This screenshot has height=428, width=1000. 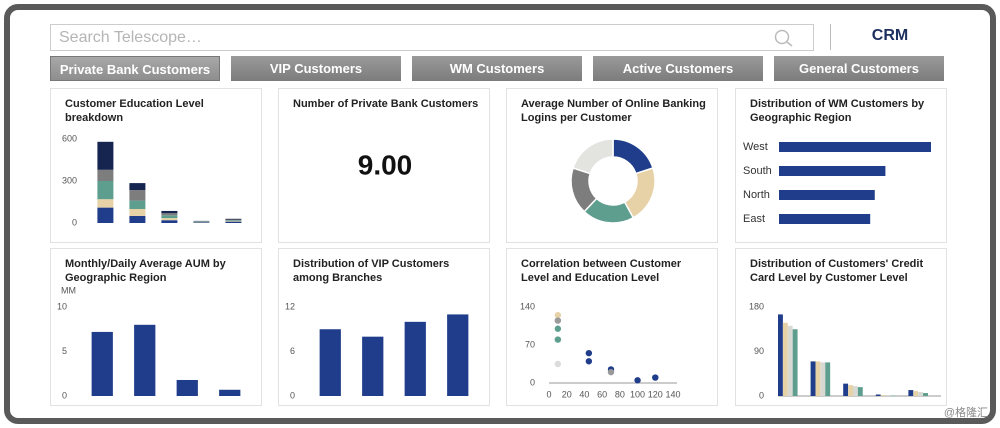 What do you see at coordinates (69, 180) in the screenshot?
I see `y-tick-label: 300` at bounding box center [69, 180].